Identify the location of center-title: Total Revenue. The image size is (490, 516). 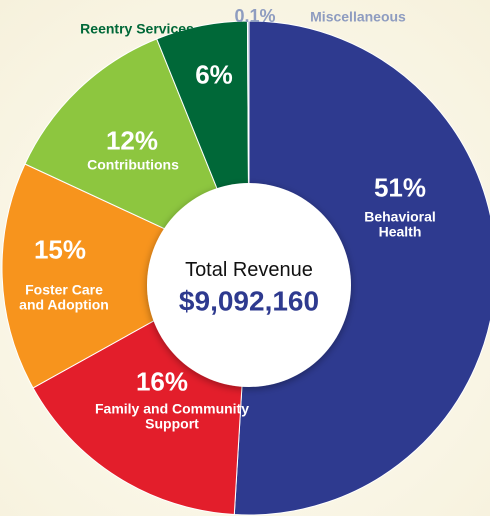
(249, 270).